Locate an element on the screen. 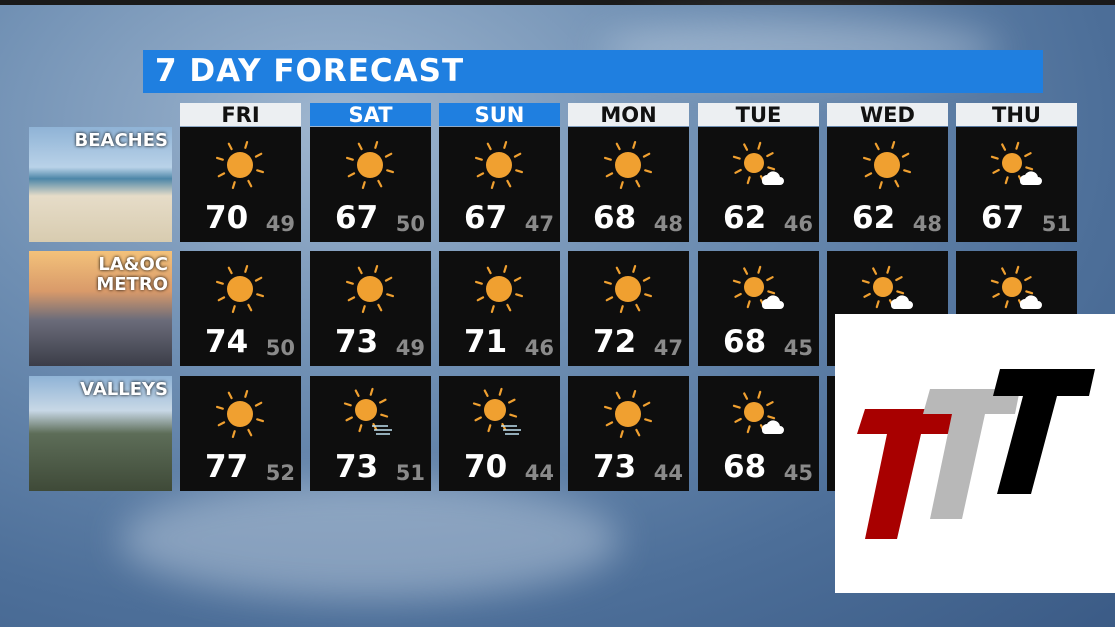 The height and width of the screenshot is (627, 1115). forecast-cell: 62 48 is located at coordinates (887, 184).